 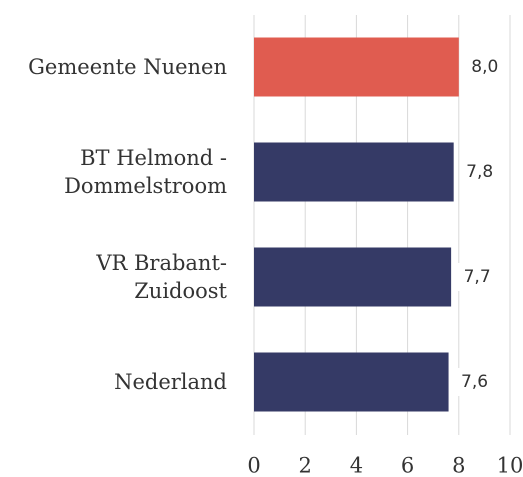 I want to click on x-tick-label: 0, so click(x=253, y=465).